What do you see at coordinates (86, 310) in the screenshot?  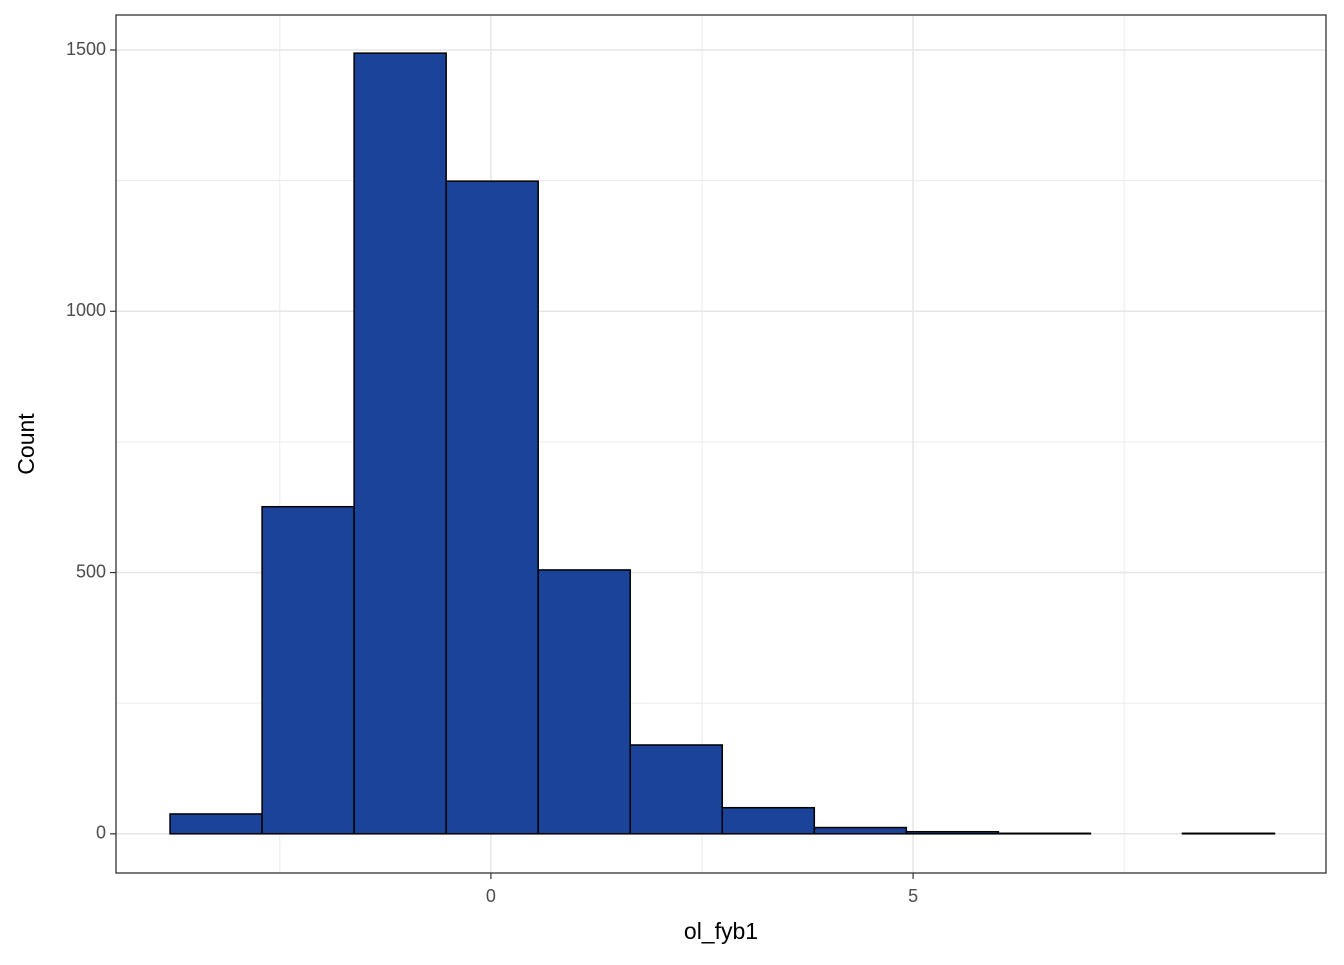 I see `y-tick-label: 1000` at bounding box center [86, 310].